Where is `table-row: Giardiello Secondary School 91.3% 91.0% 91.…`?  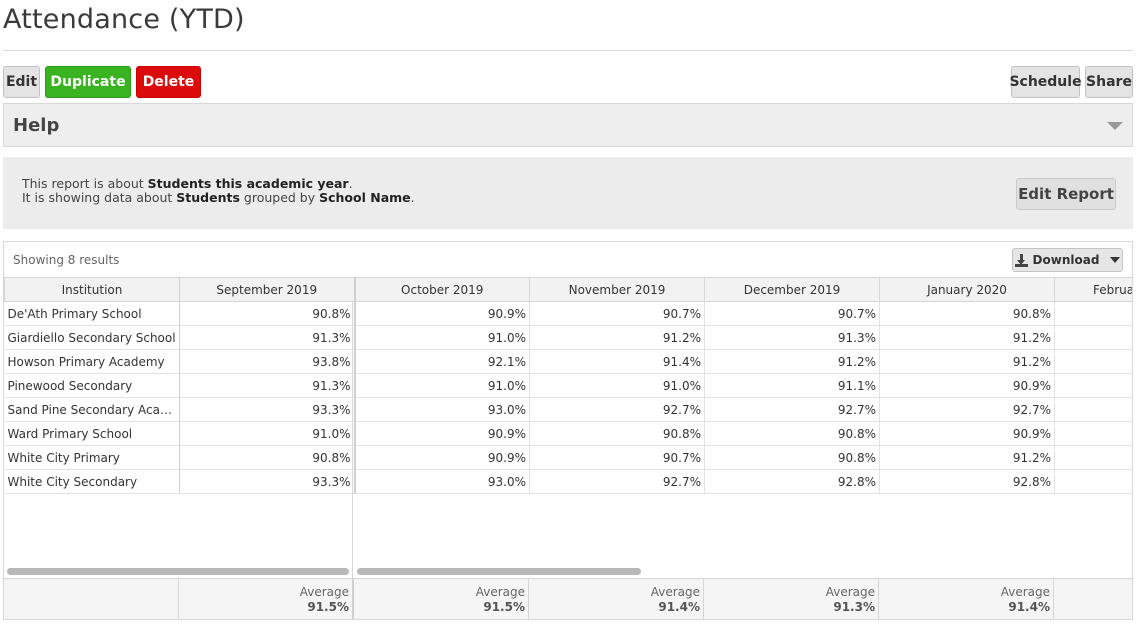
table-row: Giardiello Secondary School 91.3% 91.0% 91.… is located at coordinates (568, 337).